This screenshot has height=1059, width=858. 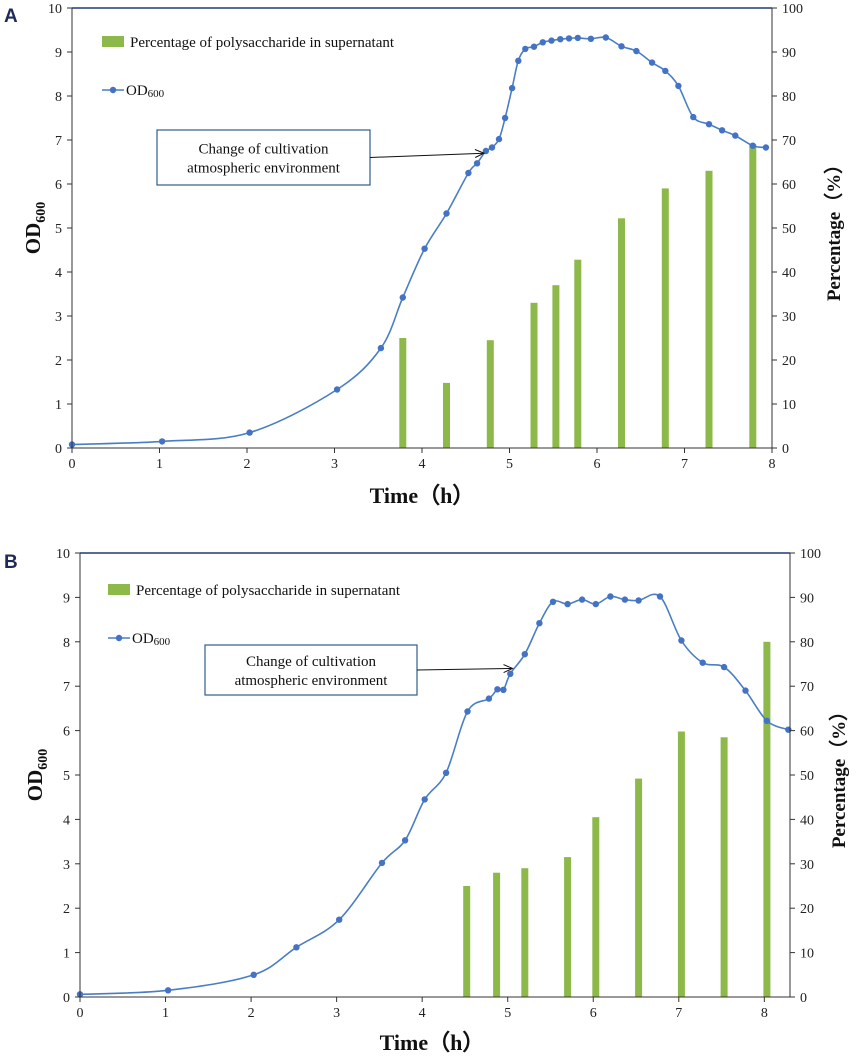 What do you see at coordinates (785, 449) in the screenshot?
I see `y-right-tick-label: 0` at bounding box center [785, 449].